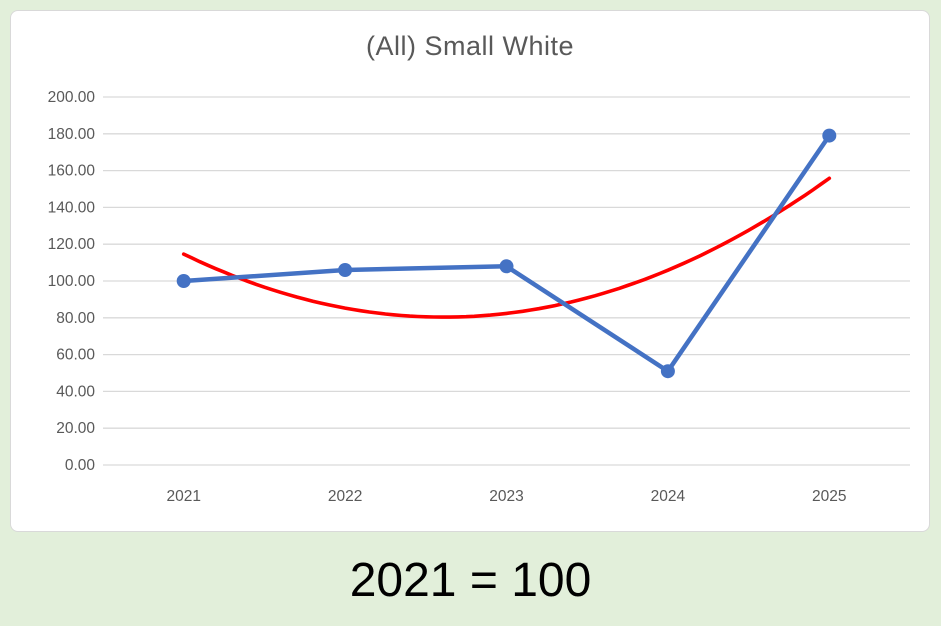 The width and height of the screenshot is (941, 626). I want to click on y-tick-label: 180.00, so click(72, 134).